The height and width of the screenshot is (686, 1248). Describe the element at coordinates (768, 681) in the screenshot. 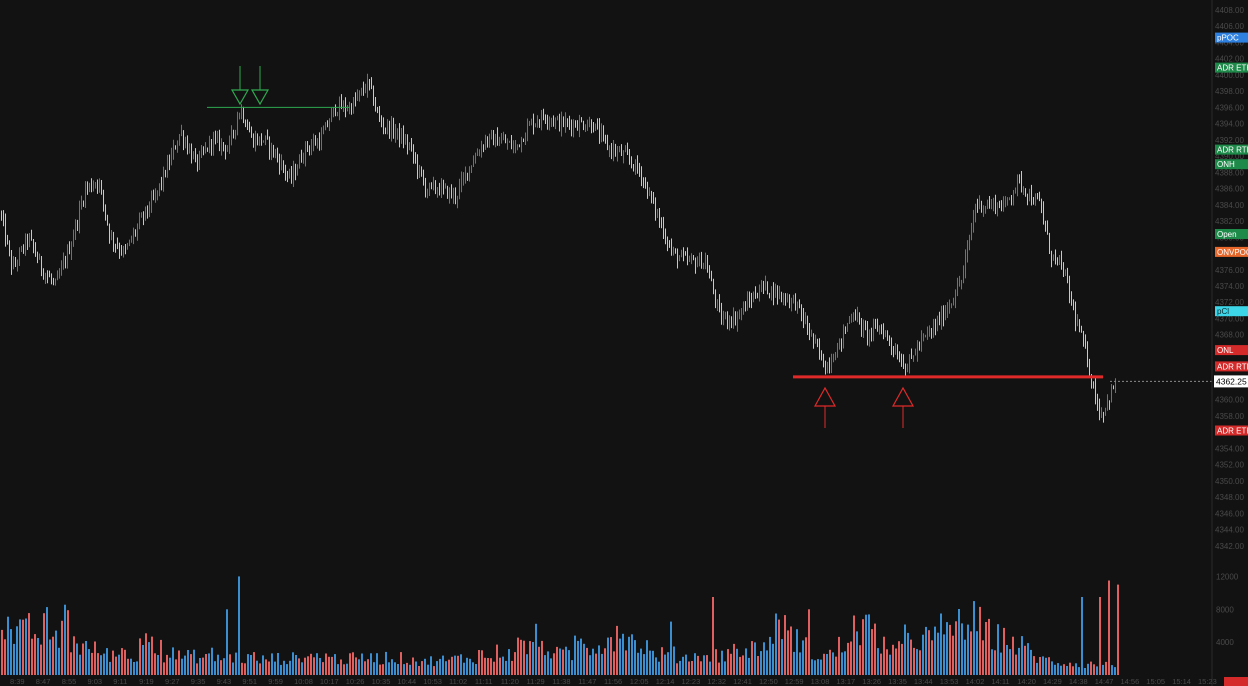

I see `time-tick-label: 12:50` at that location.